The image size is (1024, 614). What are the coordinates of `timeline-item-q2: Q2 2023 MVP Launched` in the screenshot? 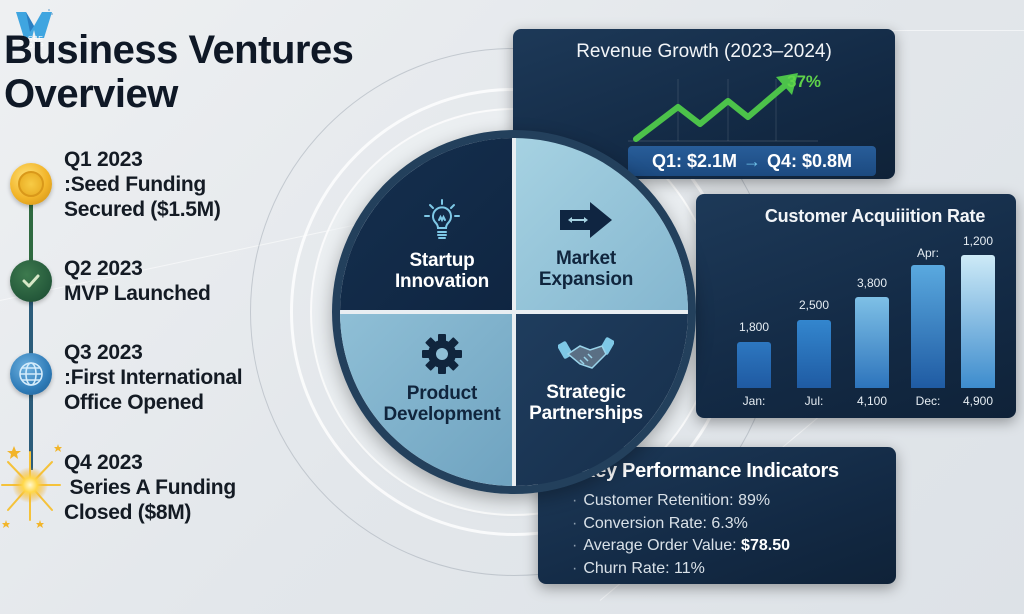 It's located at (137, 281).